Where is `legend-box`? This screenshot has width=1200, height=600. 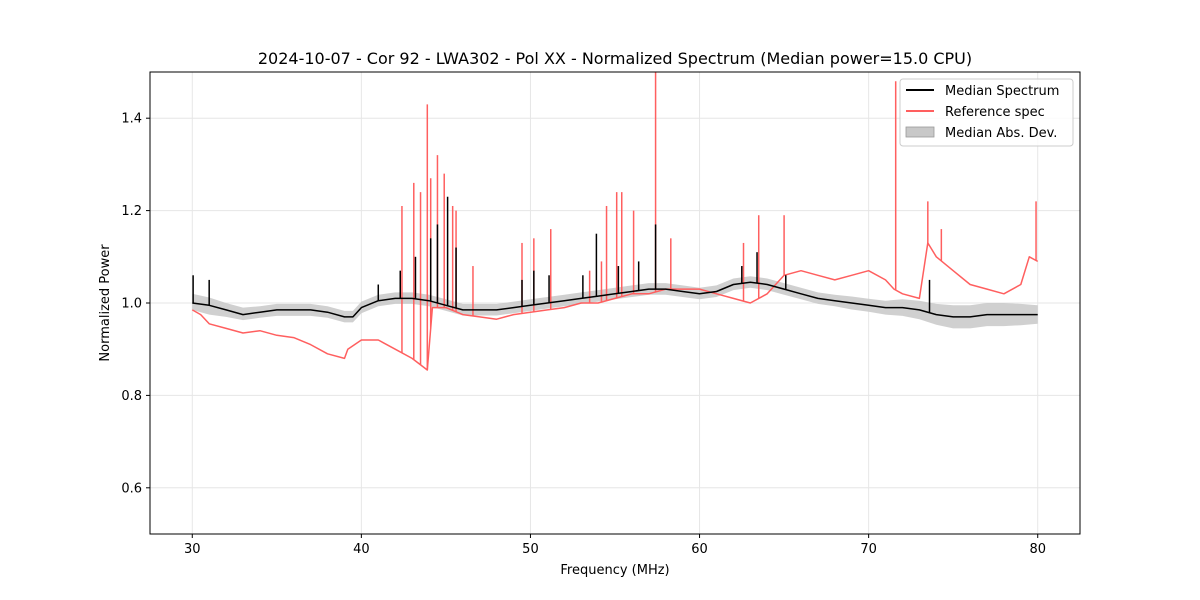 legend-box is located at coordinates (986, 112).